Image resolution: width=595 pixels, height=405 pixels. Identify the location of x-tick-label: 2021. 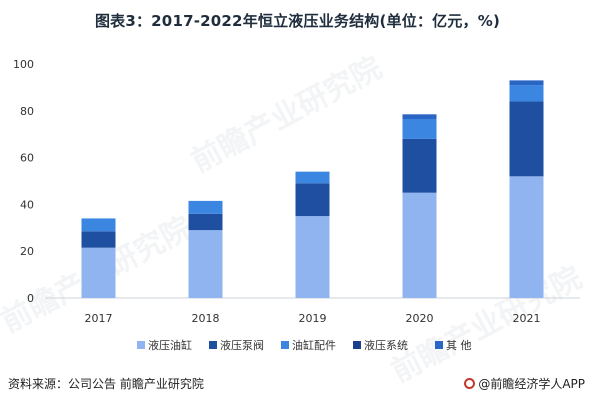
(527, 318).